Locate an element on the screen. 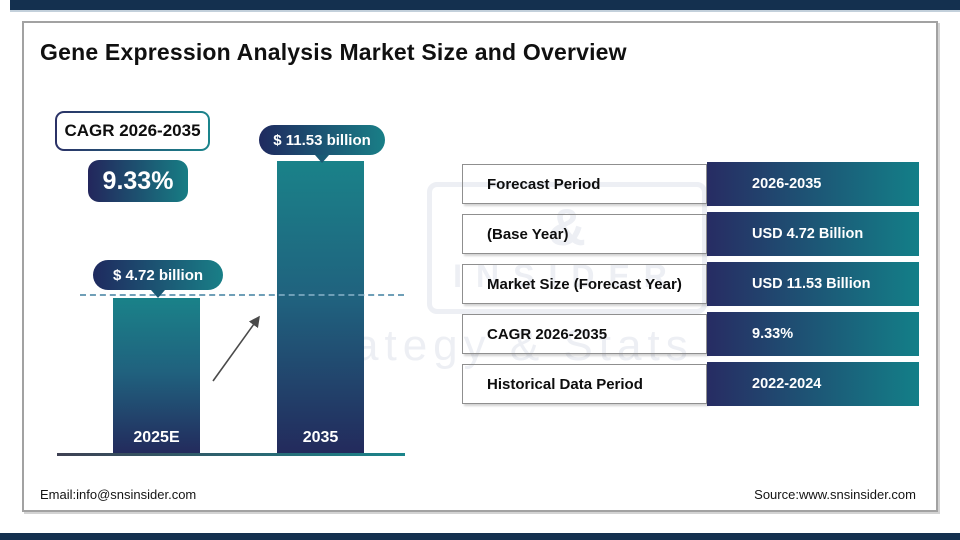 This screenshot has width=960, height=540. table-row: Forecast Period 2026-2035 is located at coordinates (690, 184).